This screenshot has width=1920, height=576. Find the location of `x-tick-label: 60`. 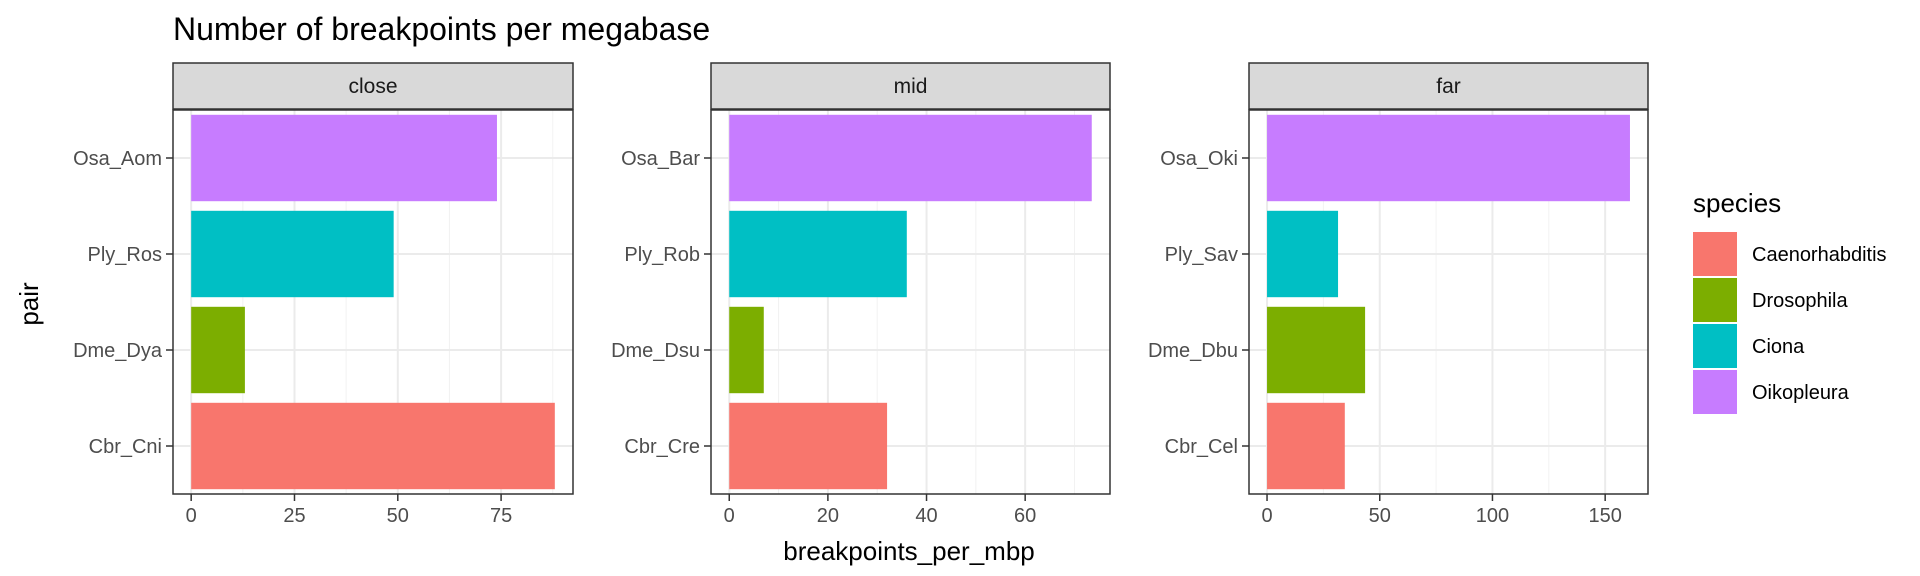

x-tick-label: 60 is located at coordinates (1025, 516).